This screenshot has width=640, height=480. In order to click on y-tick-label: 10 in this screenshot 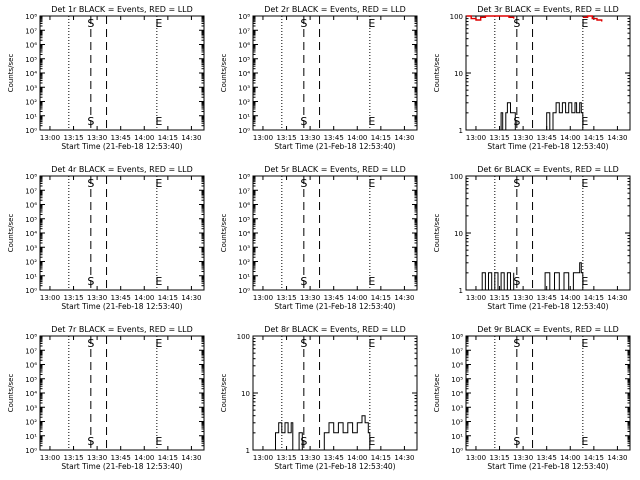, I will do `click(245, 394)`.